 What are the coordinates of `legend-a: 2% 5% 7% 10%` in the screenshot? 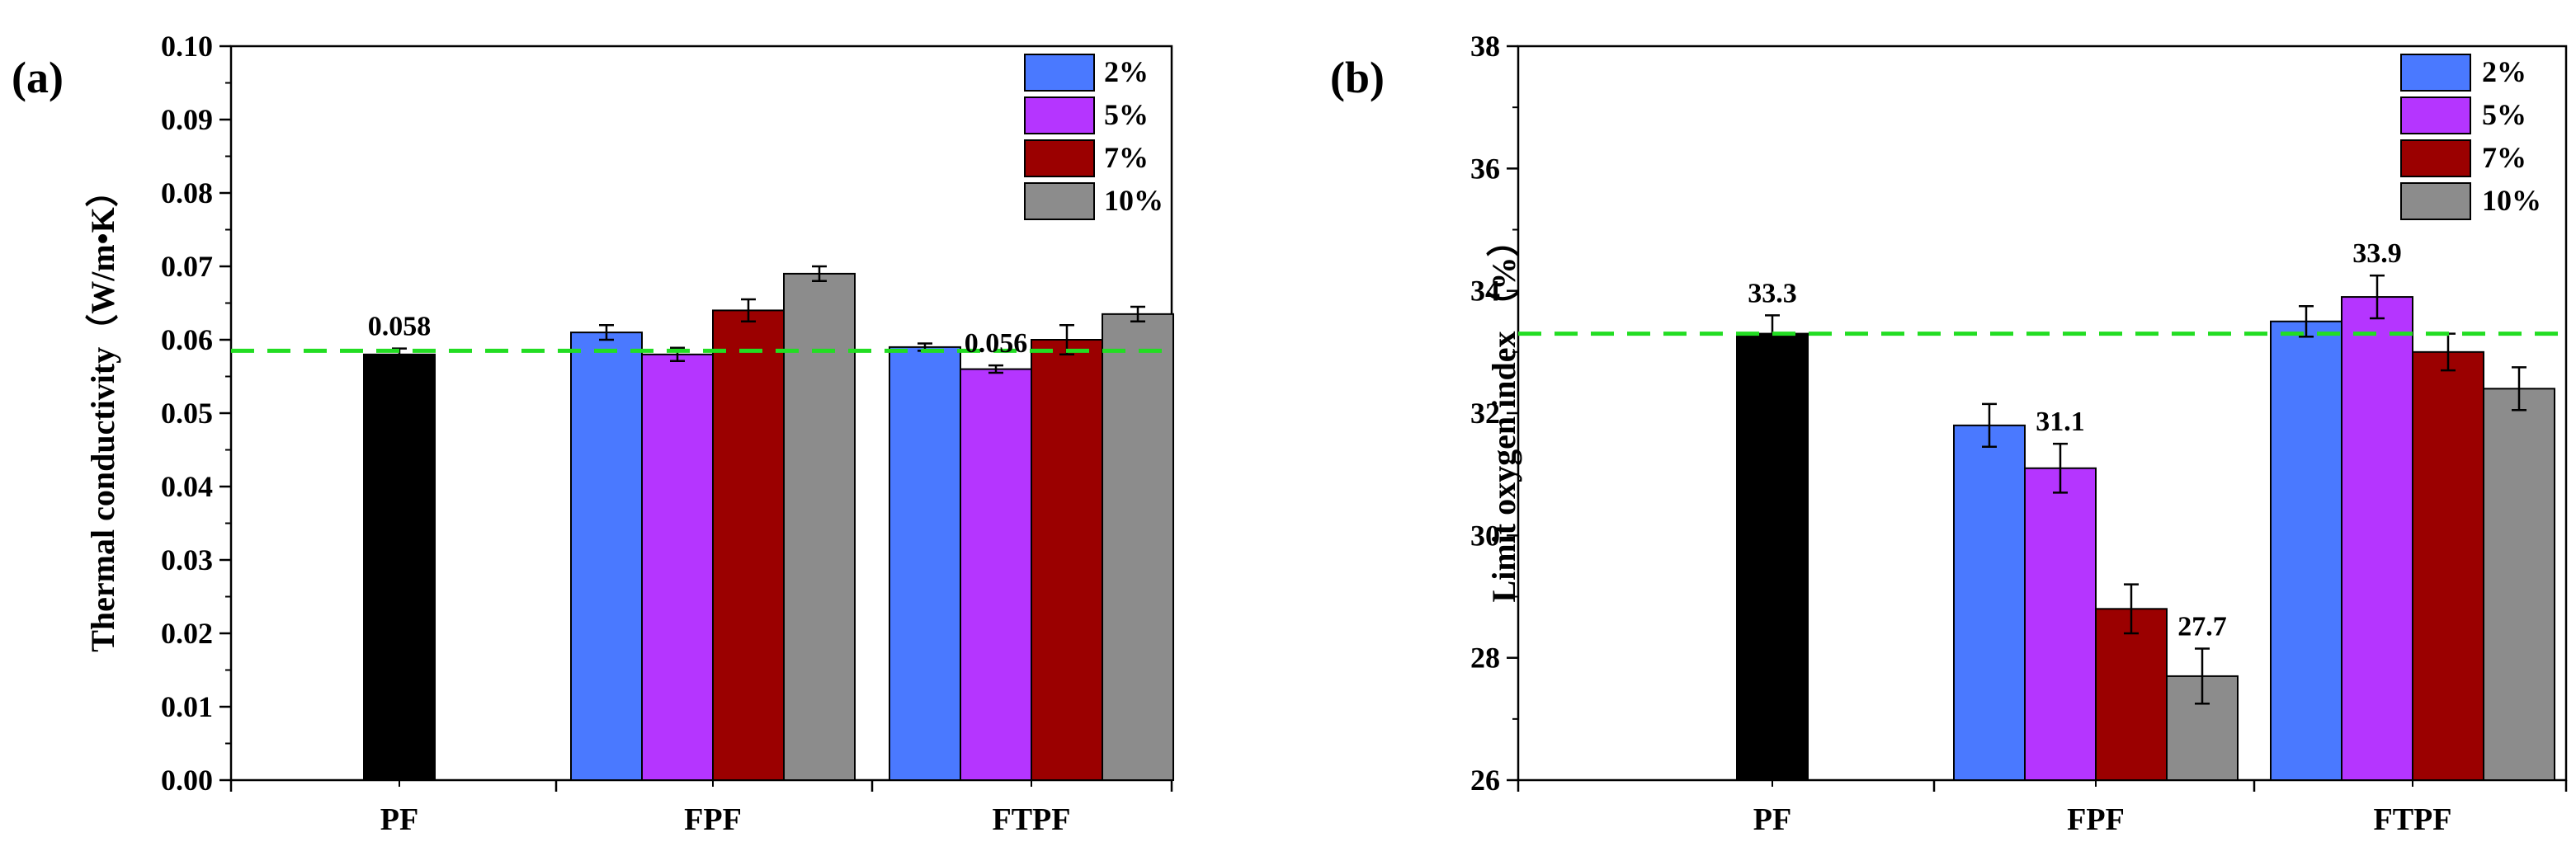 It's located at (1093, 137).